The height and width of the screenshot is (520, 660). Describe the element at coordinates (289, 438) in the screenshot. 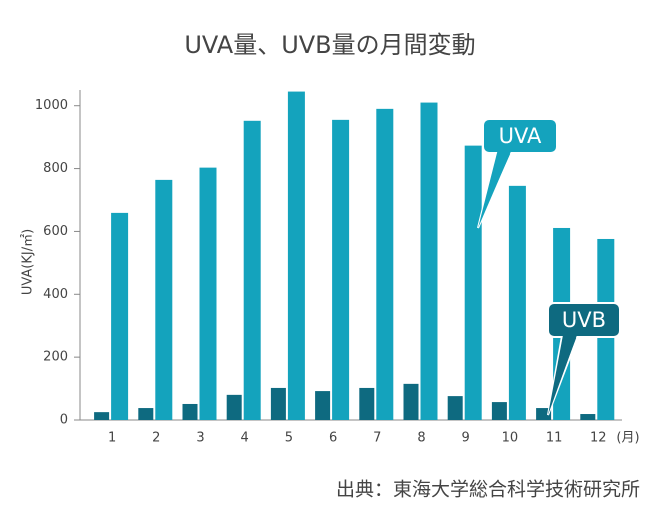

I see `x-tick-label: 5` at that location.